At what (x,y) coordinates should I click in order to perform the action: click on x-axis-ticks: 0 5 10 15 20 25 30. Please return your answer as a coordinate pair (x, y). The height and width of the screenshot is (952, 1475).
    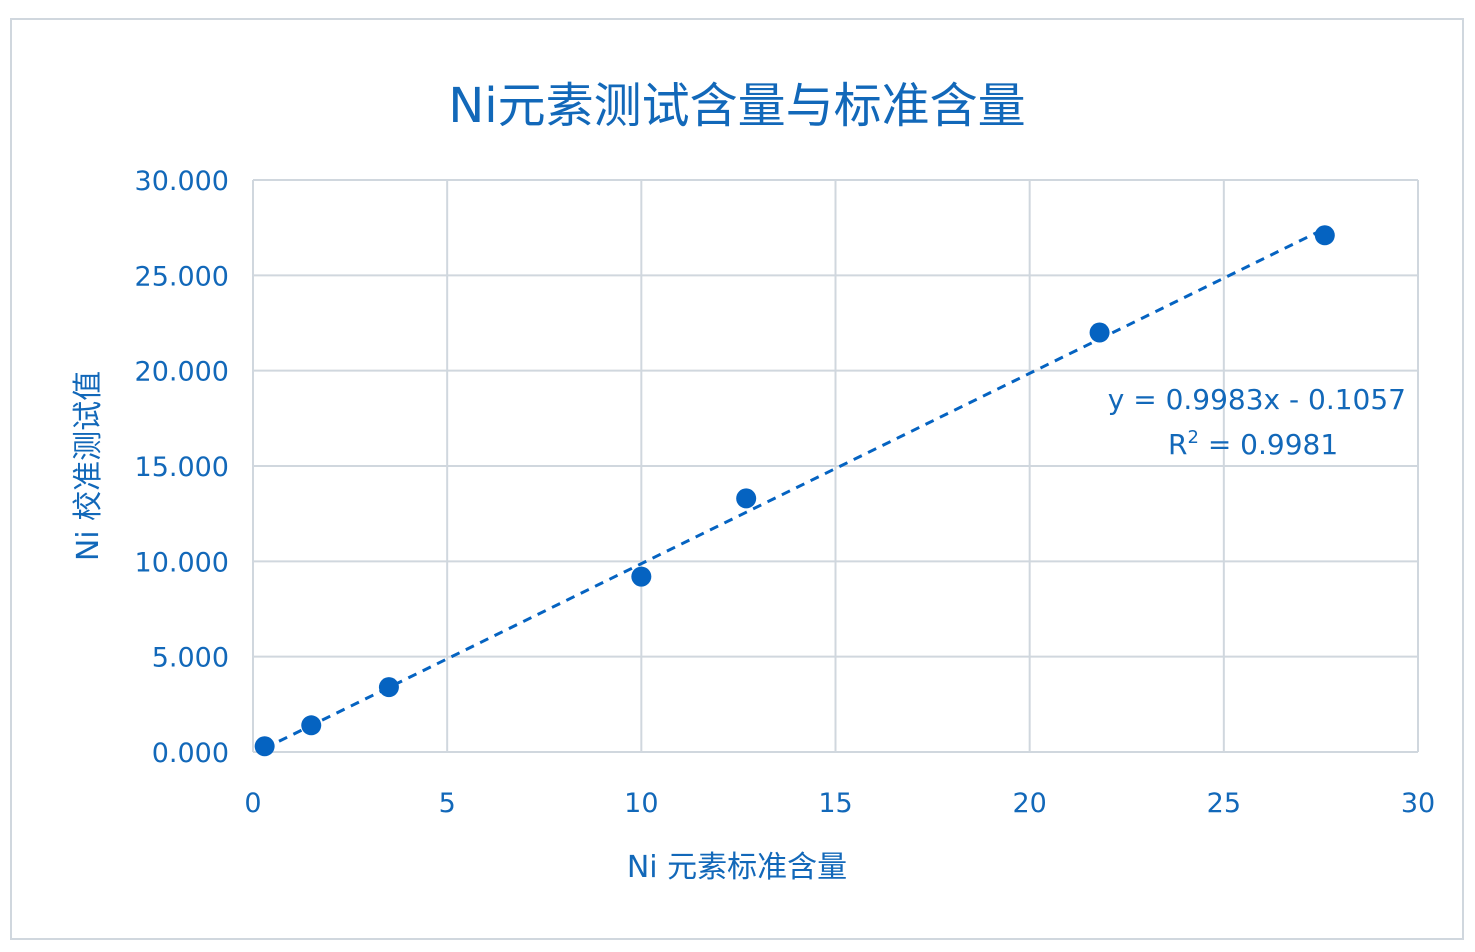
    Looking at the image, I should click on (839, 803).